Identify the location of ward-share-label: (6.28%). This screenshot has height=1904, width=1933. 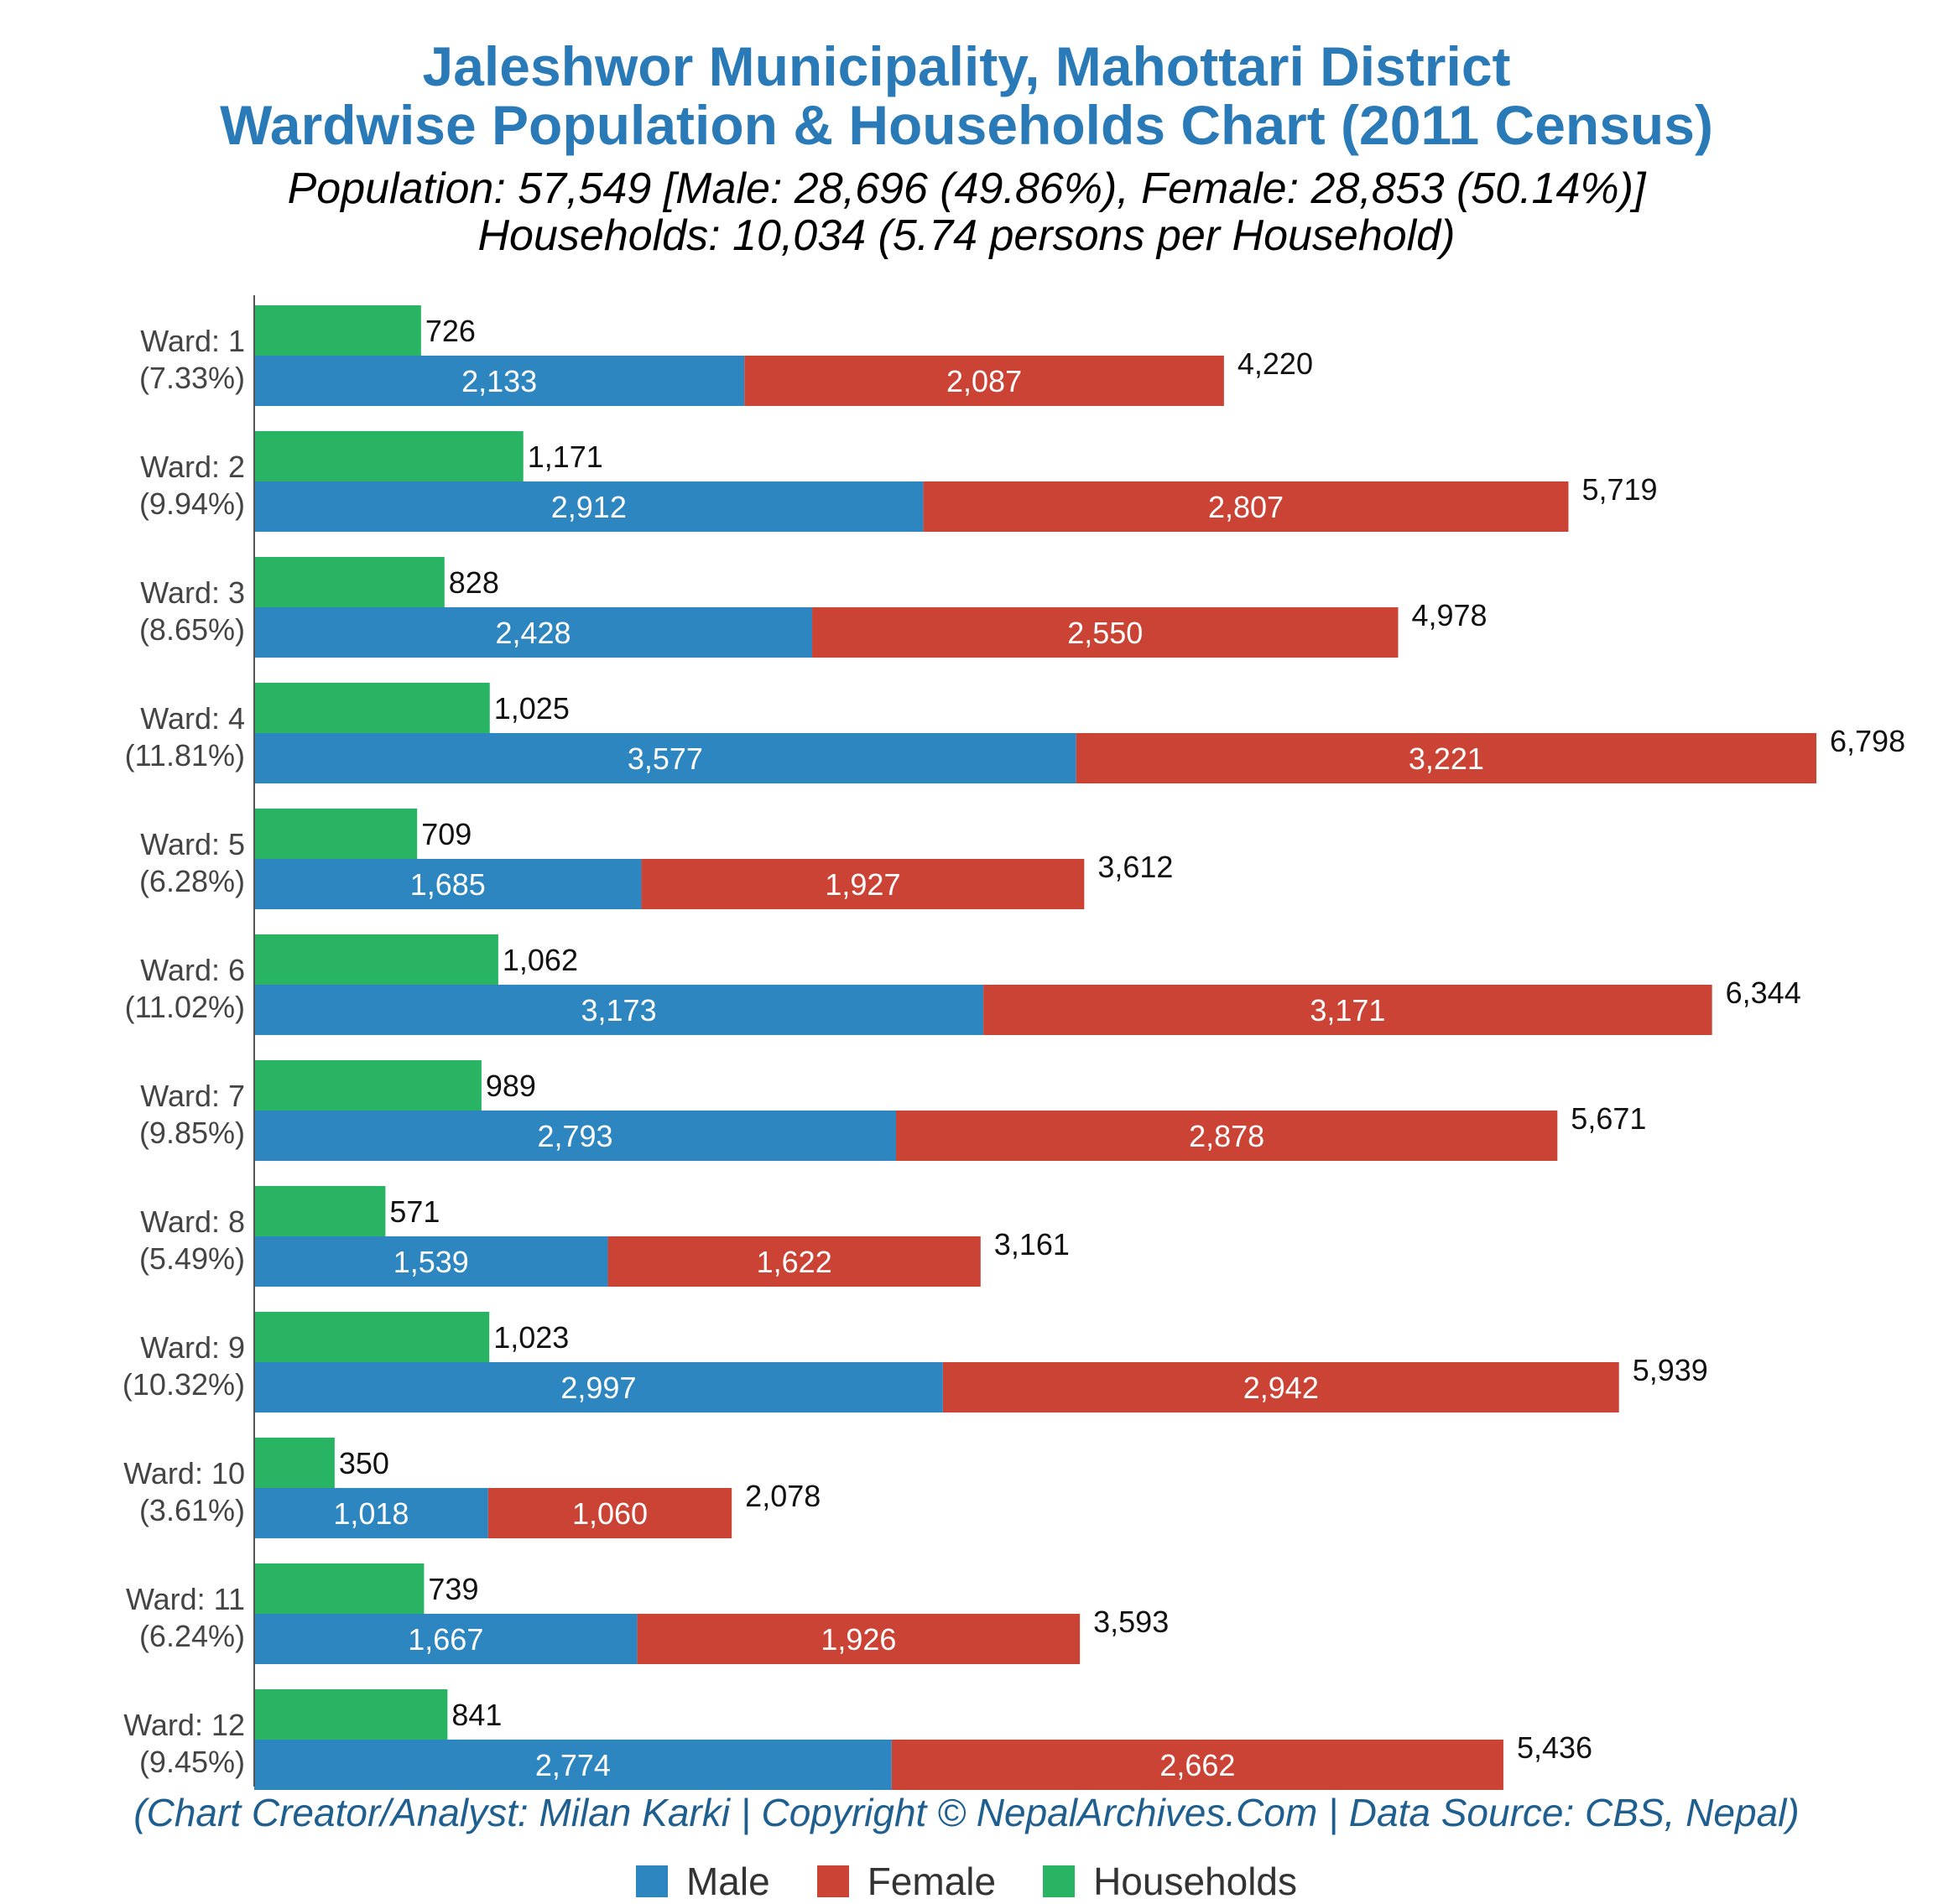
(192, 881).